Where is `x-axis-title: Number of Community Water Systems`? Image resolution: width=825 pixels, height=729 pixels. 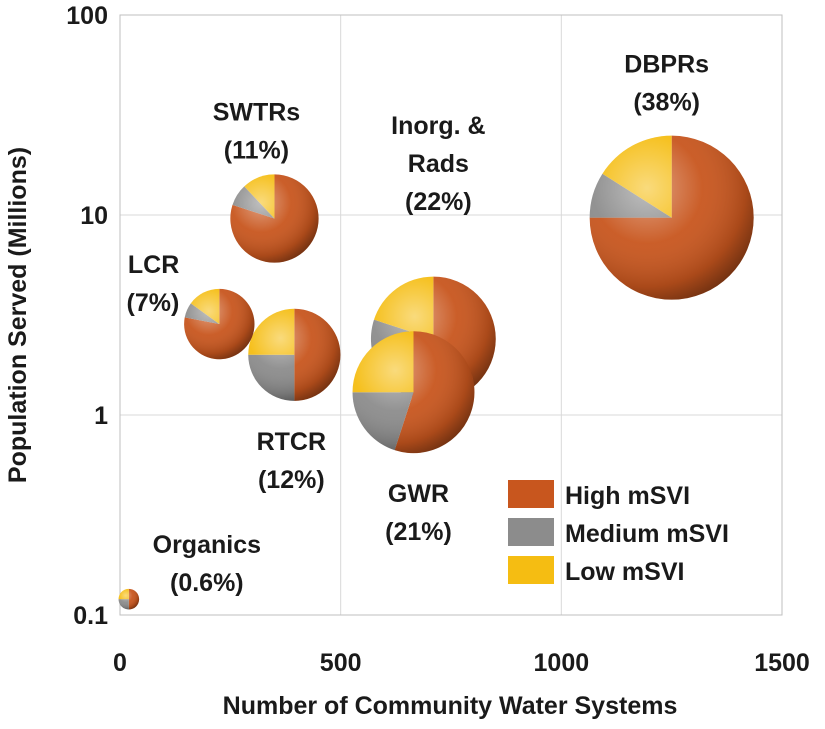
x-axis-title: Number of Community Water Systems is located at coordinates (450, 706).